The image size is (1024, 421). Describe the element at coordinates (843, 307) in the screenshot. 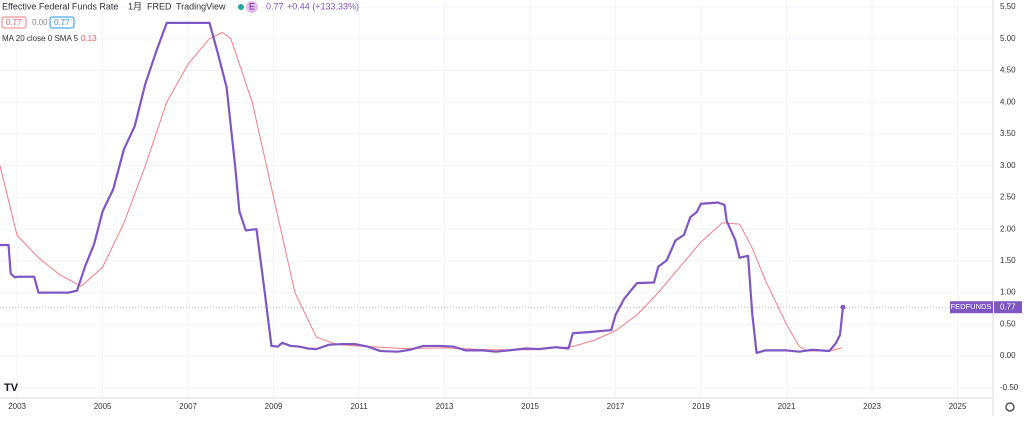

I see `last-point` at that location.